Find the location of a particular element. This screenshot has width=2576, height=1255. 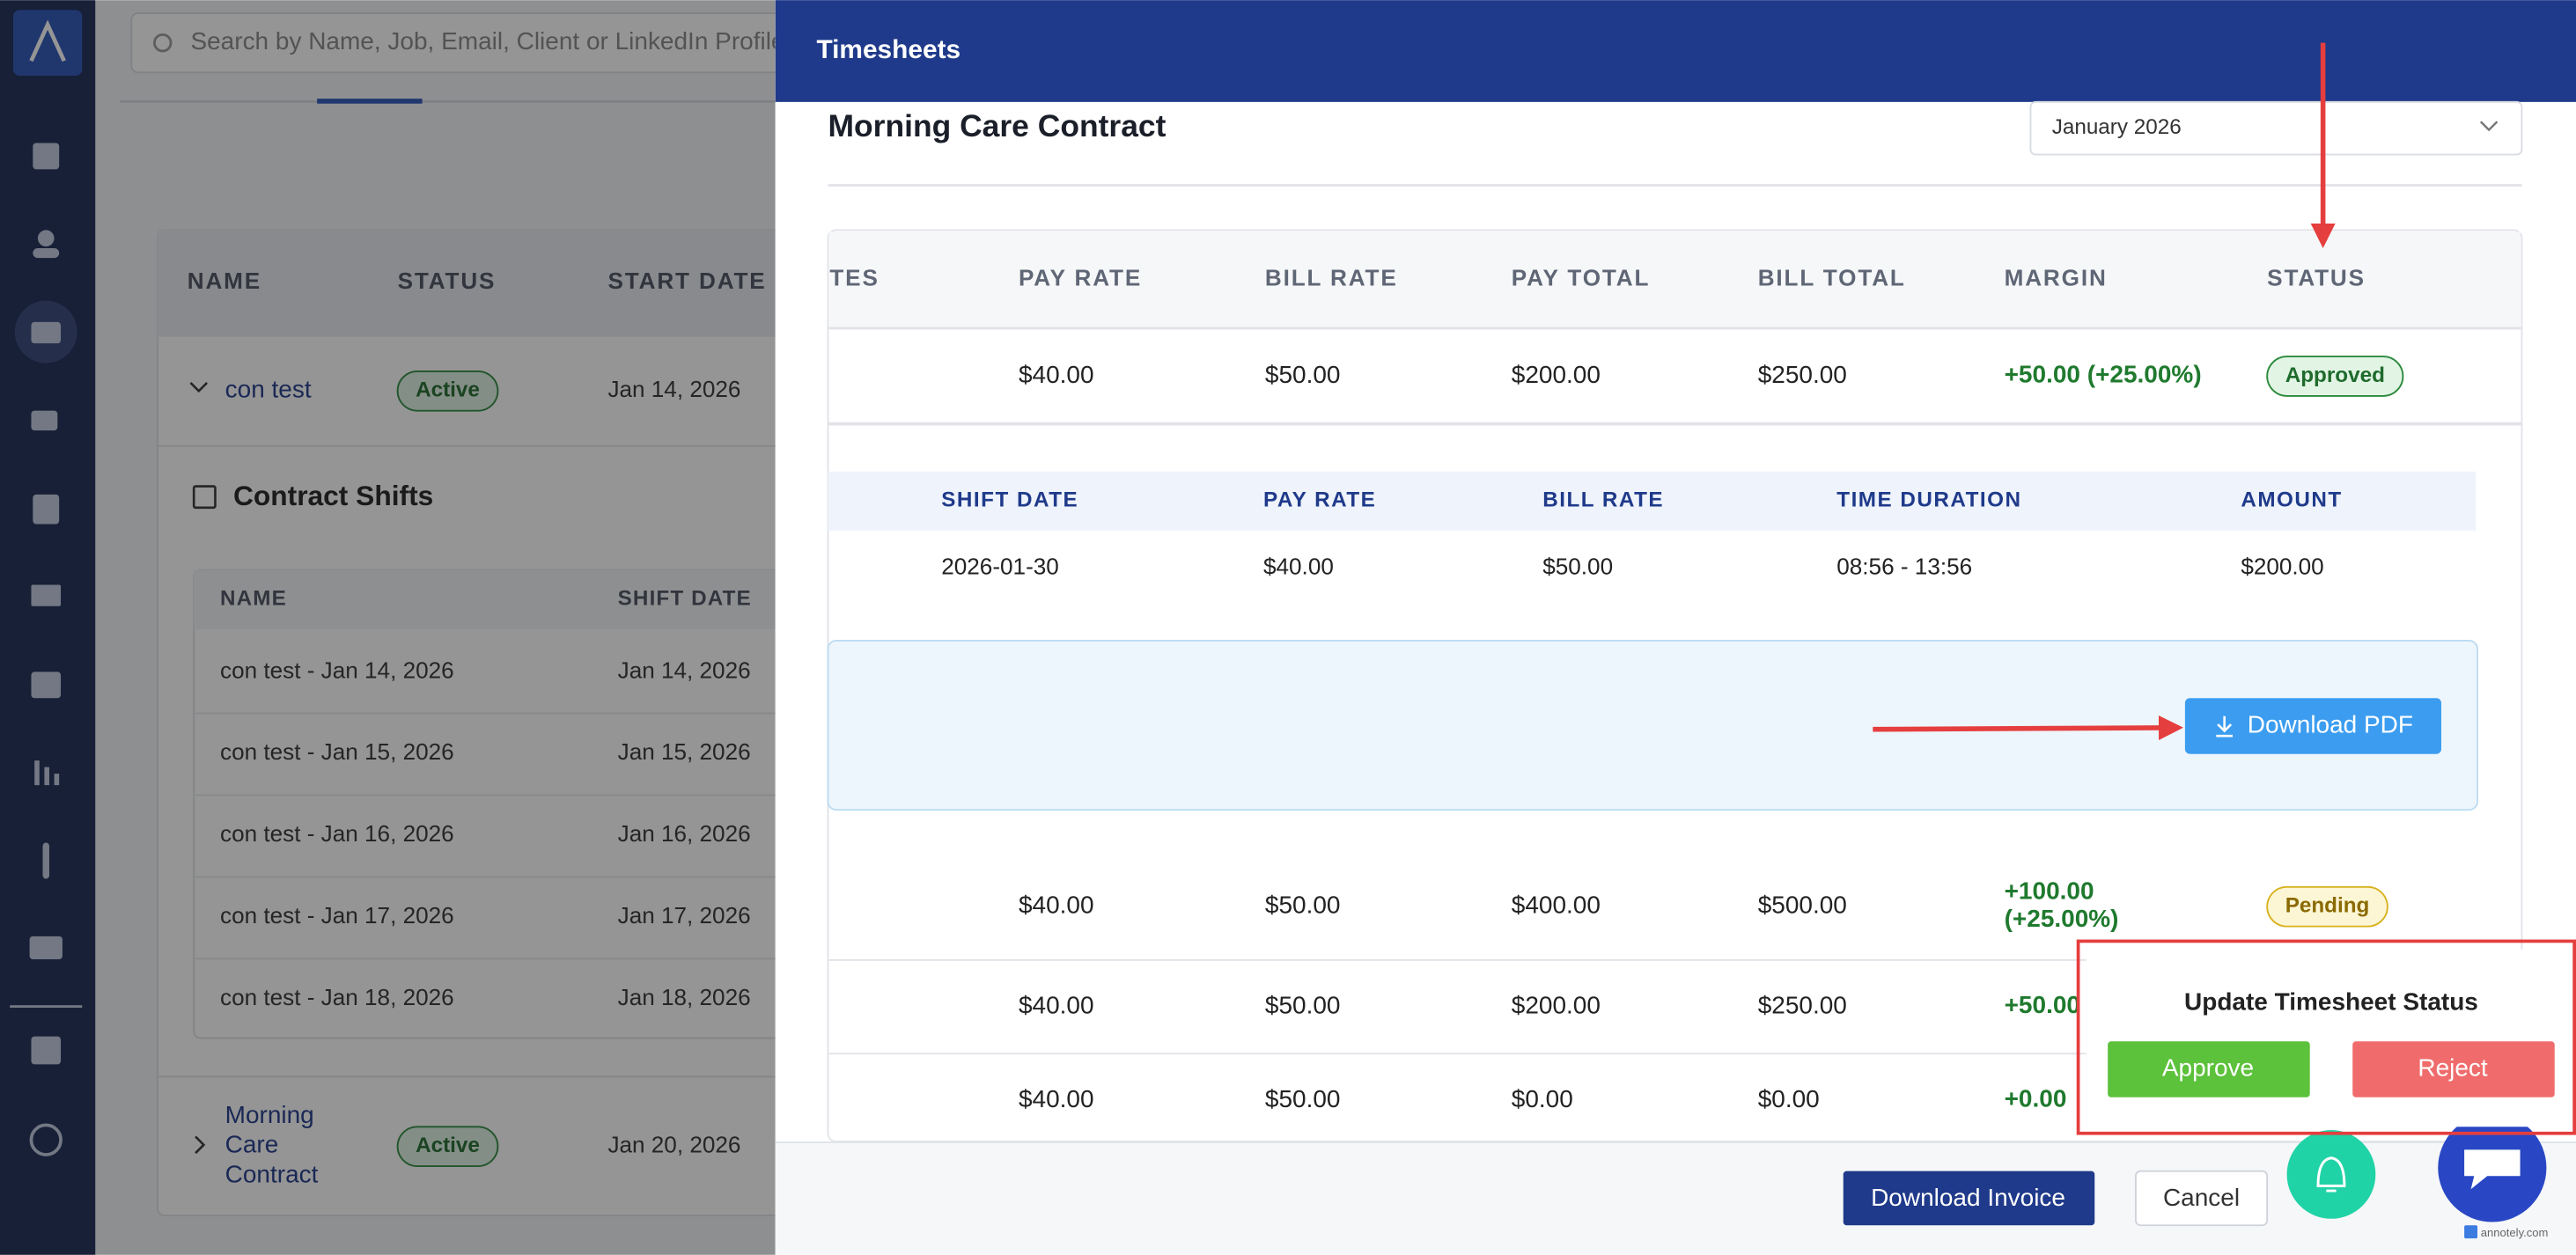

search-box is located at coordinates (476, 43).